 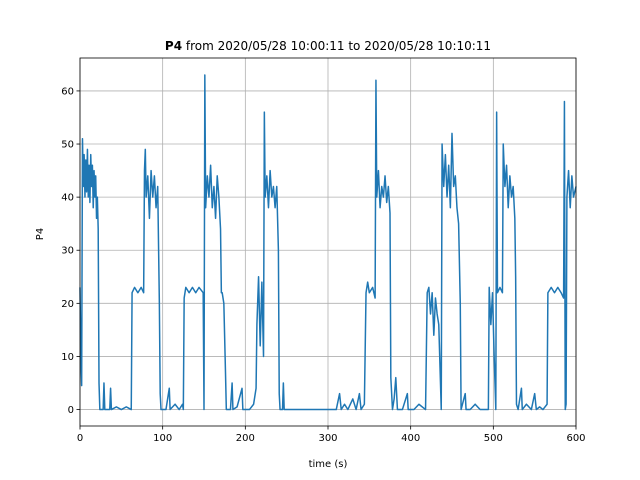 I want to click on y-tick-label: 20, so click(x=67, y=304).